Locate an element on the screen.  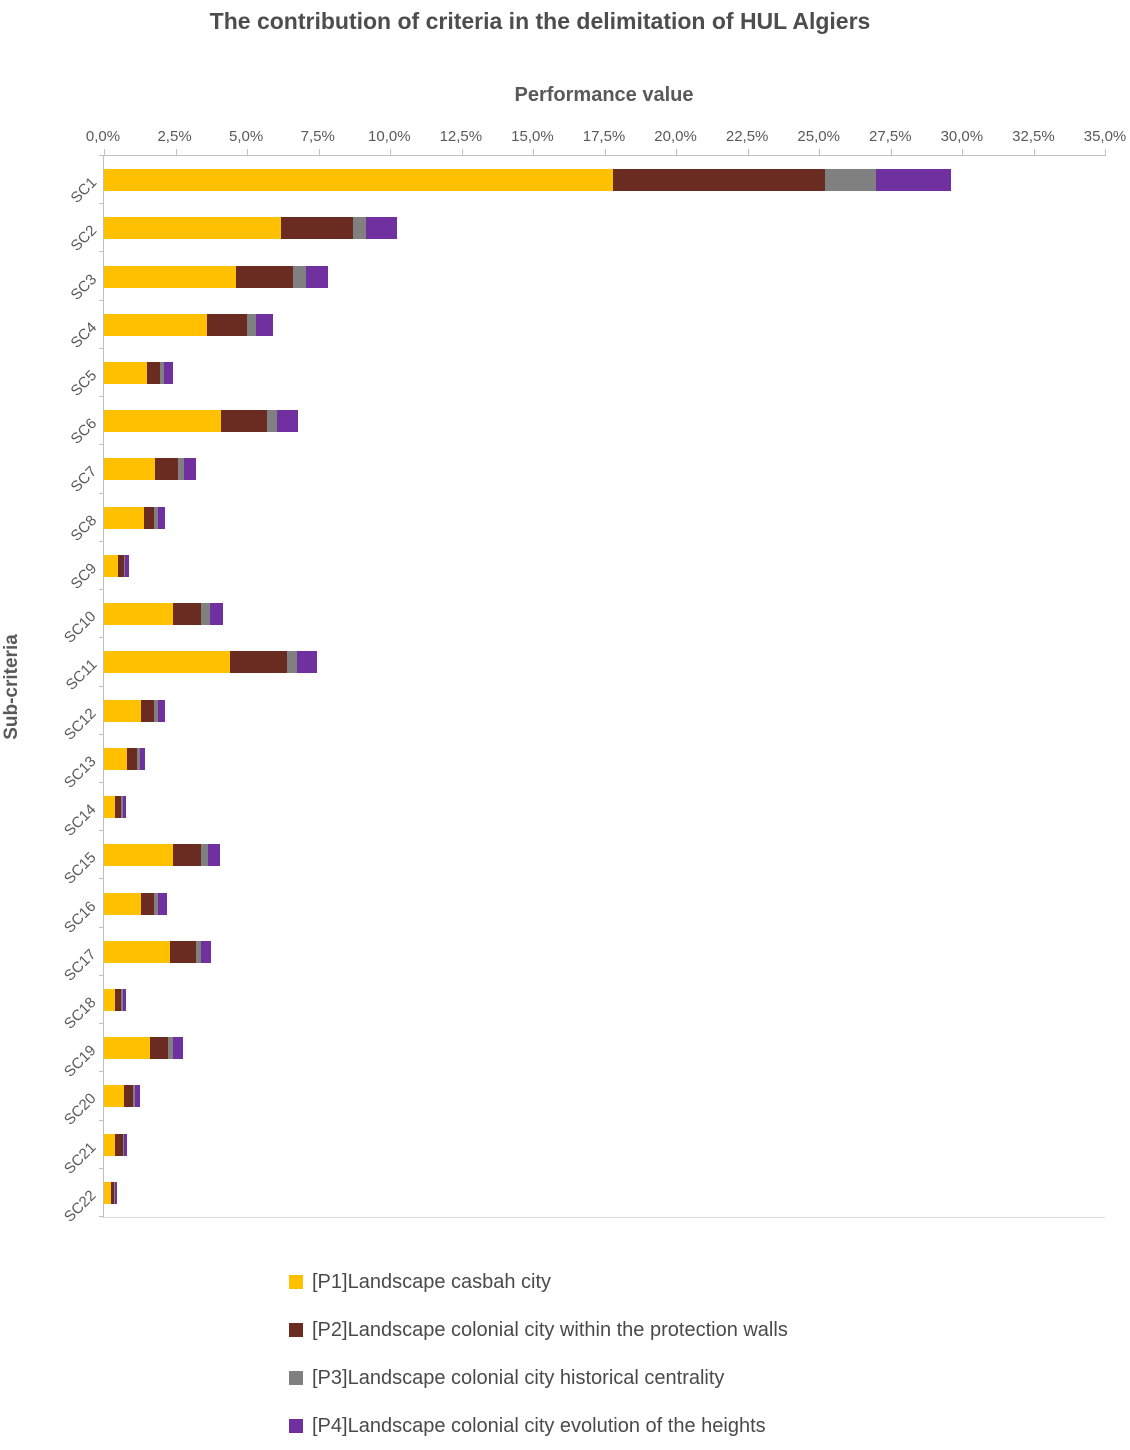
category-label: SC20 is located at coordinates (81, 1109).